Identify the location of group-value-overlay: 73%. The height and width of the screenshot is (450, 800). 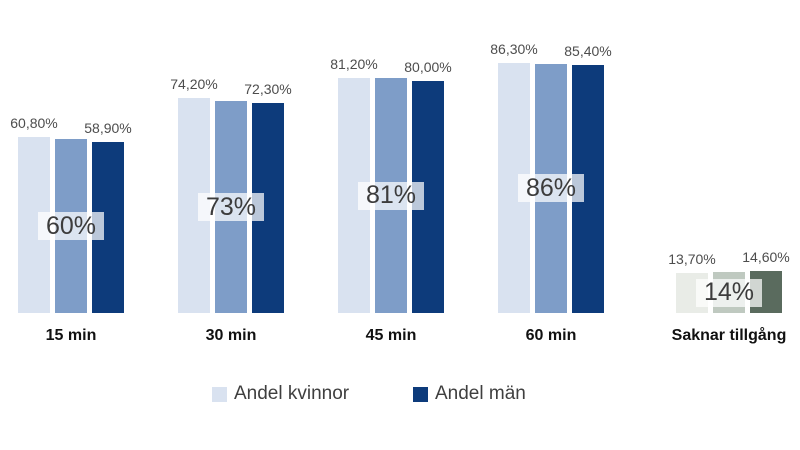
(231, 207).